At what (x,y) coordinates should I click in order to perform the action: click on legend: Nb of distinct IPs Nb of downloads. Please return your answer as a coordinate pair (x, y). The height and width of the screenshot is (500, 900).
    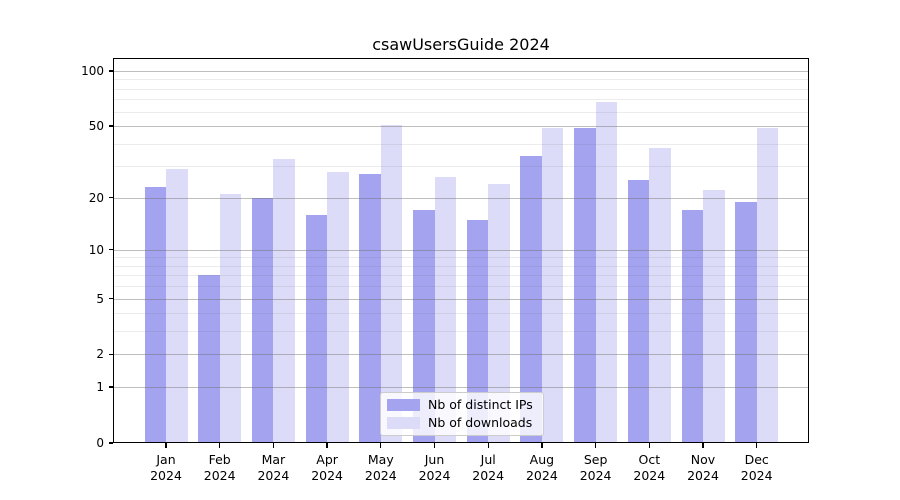
    Looking at the image, I should click on (462, 414).